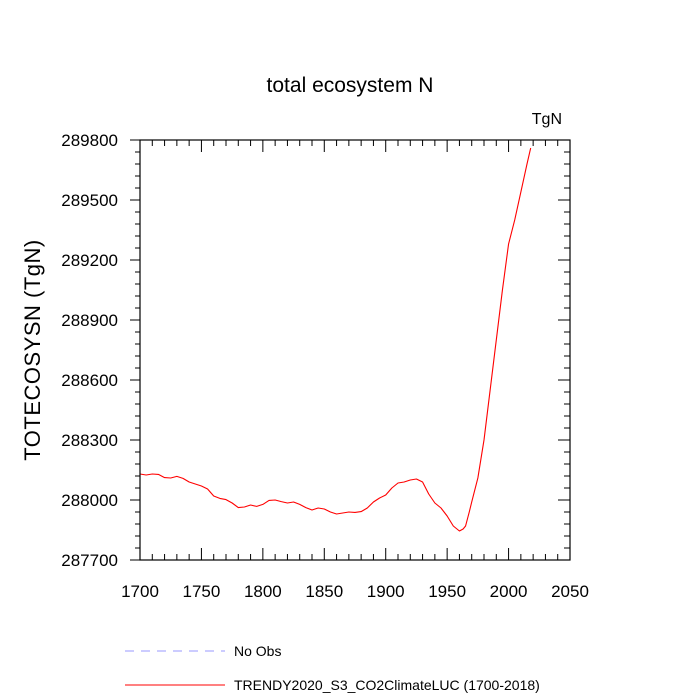 This screenshot has width=700, height=700. What do you see at coordinates (140, 591) in the screenshot?
I see `x-tick-label: 1700` at bounding box center [140, 591].